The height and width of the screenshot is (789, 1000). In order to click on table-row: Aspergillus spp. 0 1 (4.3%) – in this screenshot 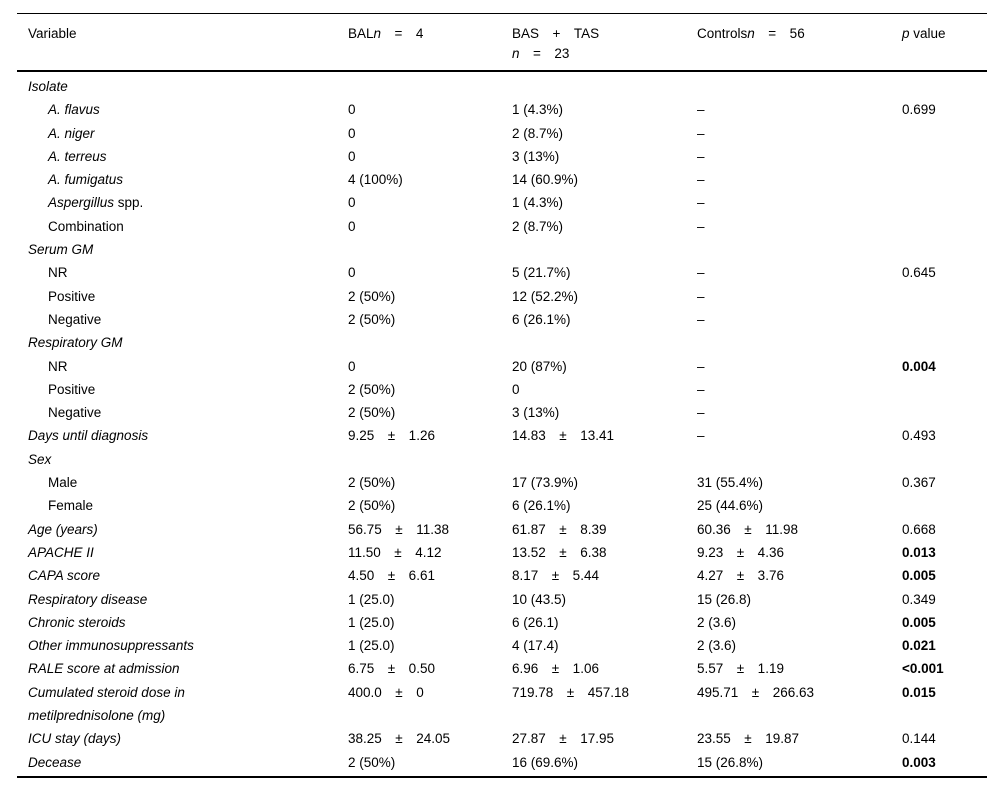, I will do `click(502, 202)`.